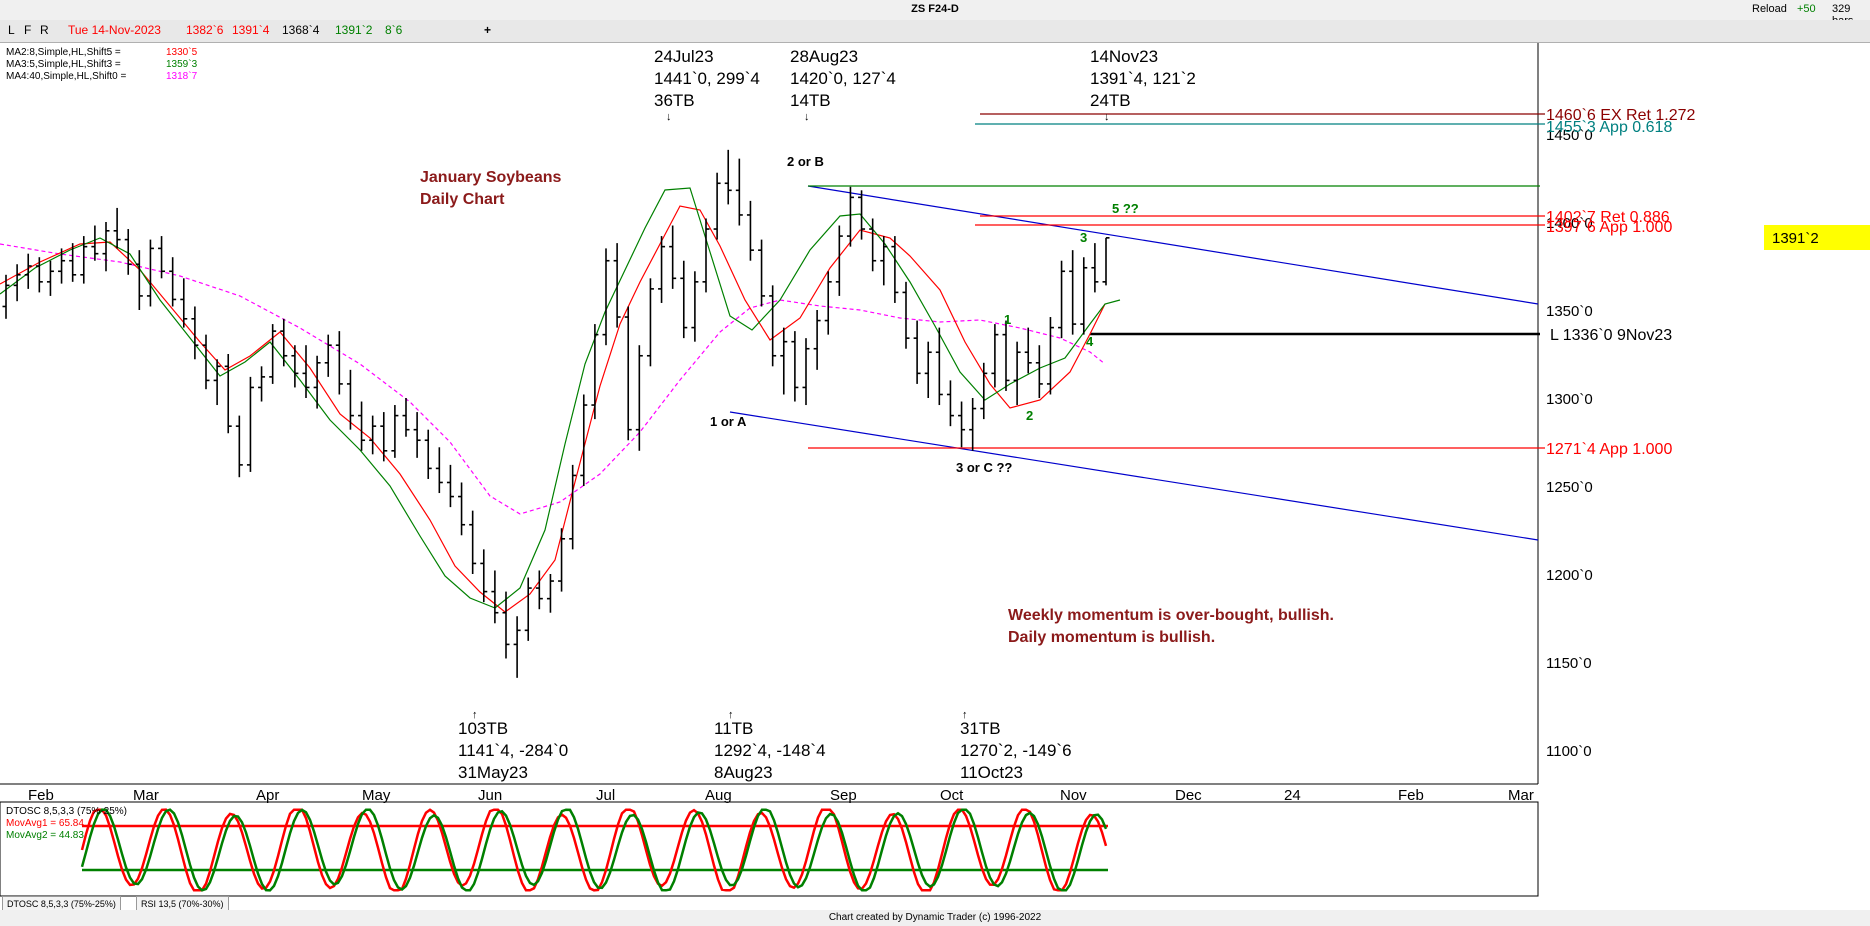 The width and height of the screenshot is (1870, 926). What do you see at coordinates (41, 795) in the screenshot?
I see `time-tick-feb: Feb` at bounding box center [41, 795].